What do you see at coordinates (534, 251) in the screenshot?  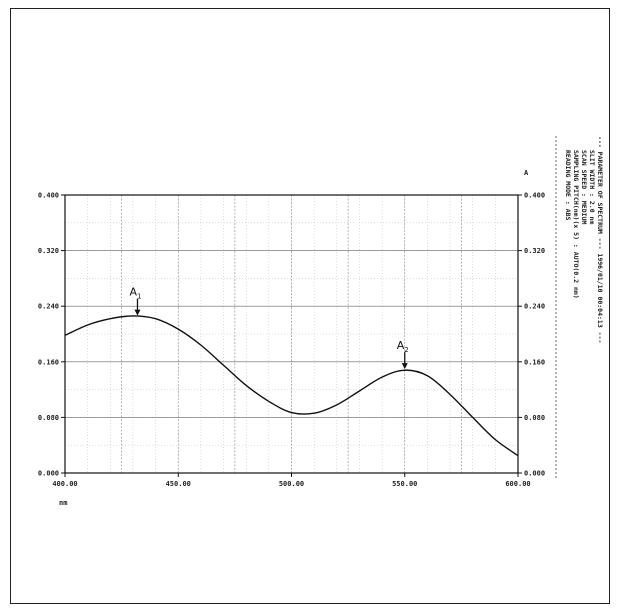 I see `y-tick-label-right: 0.320` at bounding box center [534, 251].